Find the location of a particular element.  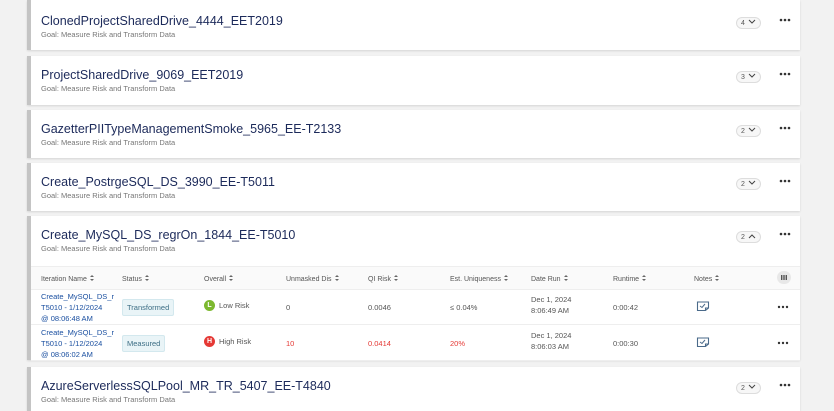

project-title: Create_MySQL_DS_regrOn_1844_EE-T5010 is located at coordinates (168, 235).